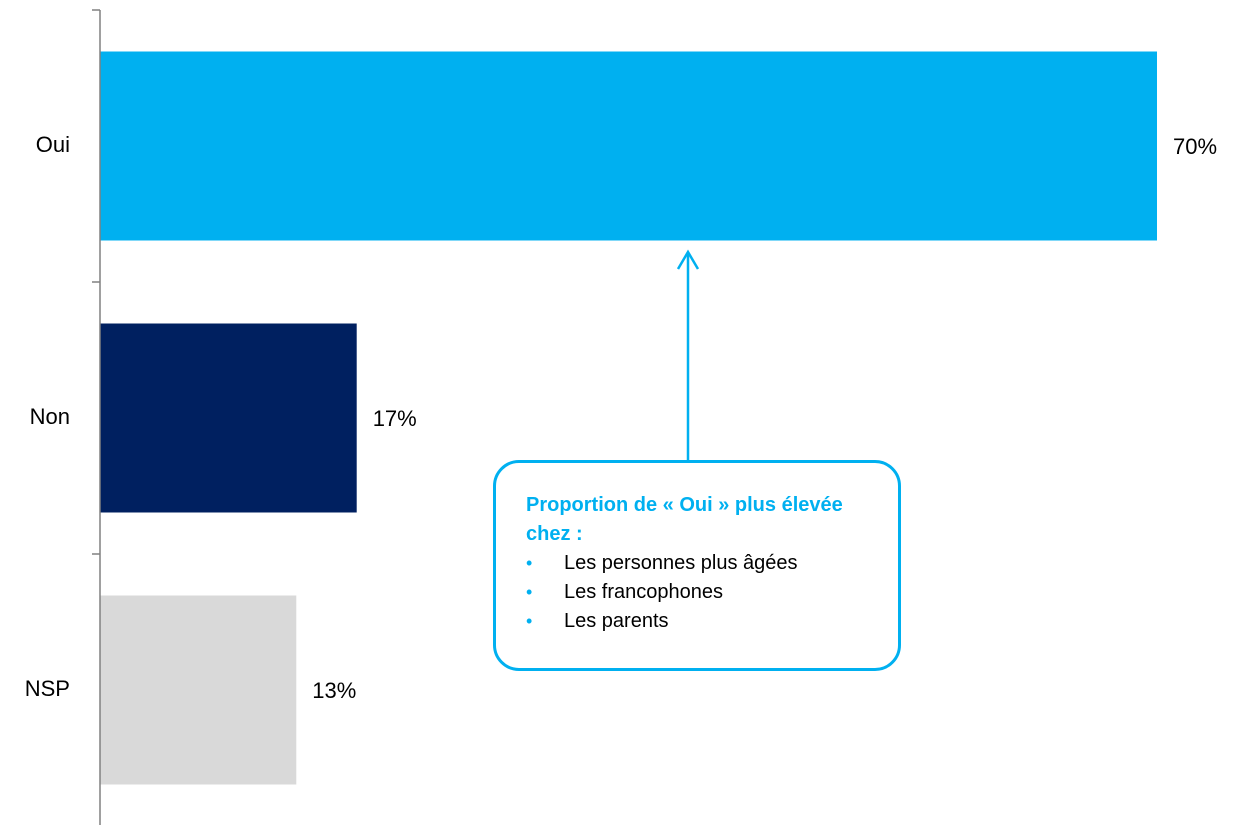  I want to click on value-label: 17%, so click(395, 418).